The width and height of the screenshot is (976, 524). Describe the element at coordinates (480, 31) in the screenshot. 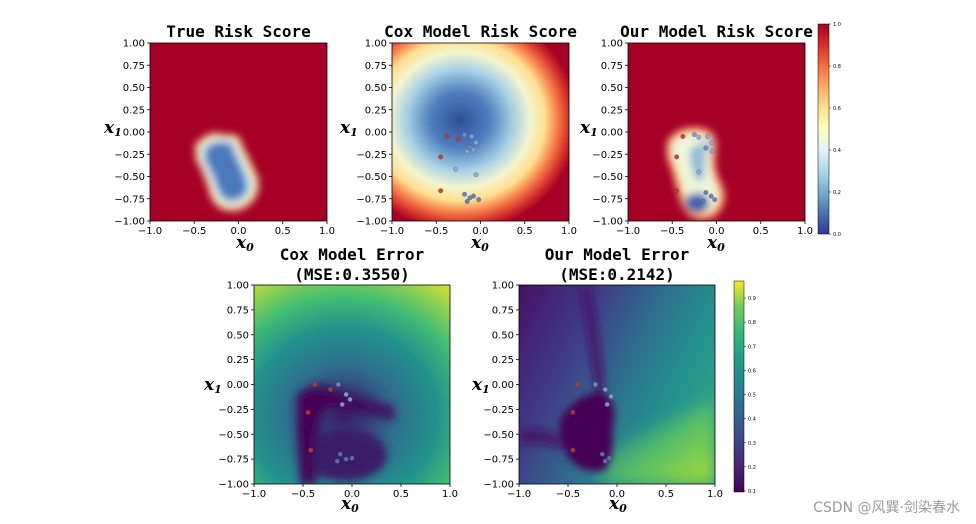

I see `title-cox-risk: Cox Model Risk Score` at that location.